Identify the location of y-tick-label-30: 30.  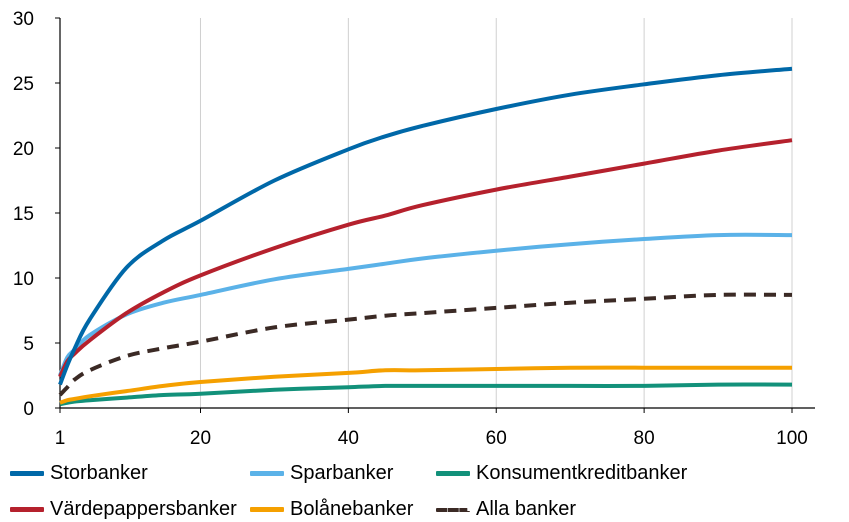
(23, 19).